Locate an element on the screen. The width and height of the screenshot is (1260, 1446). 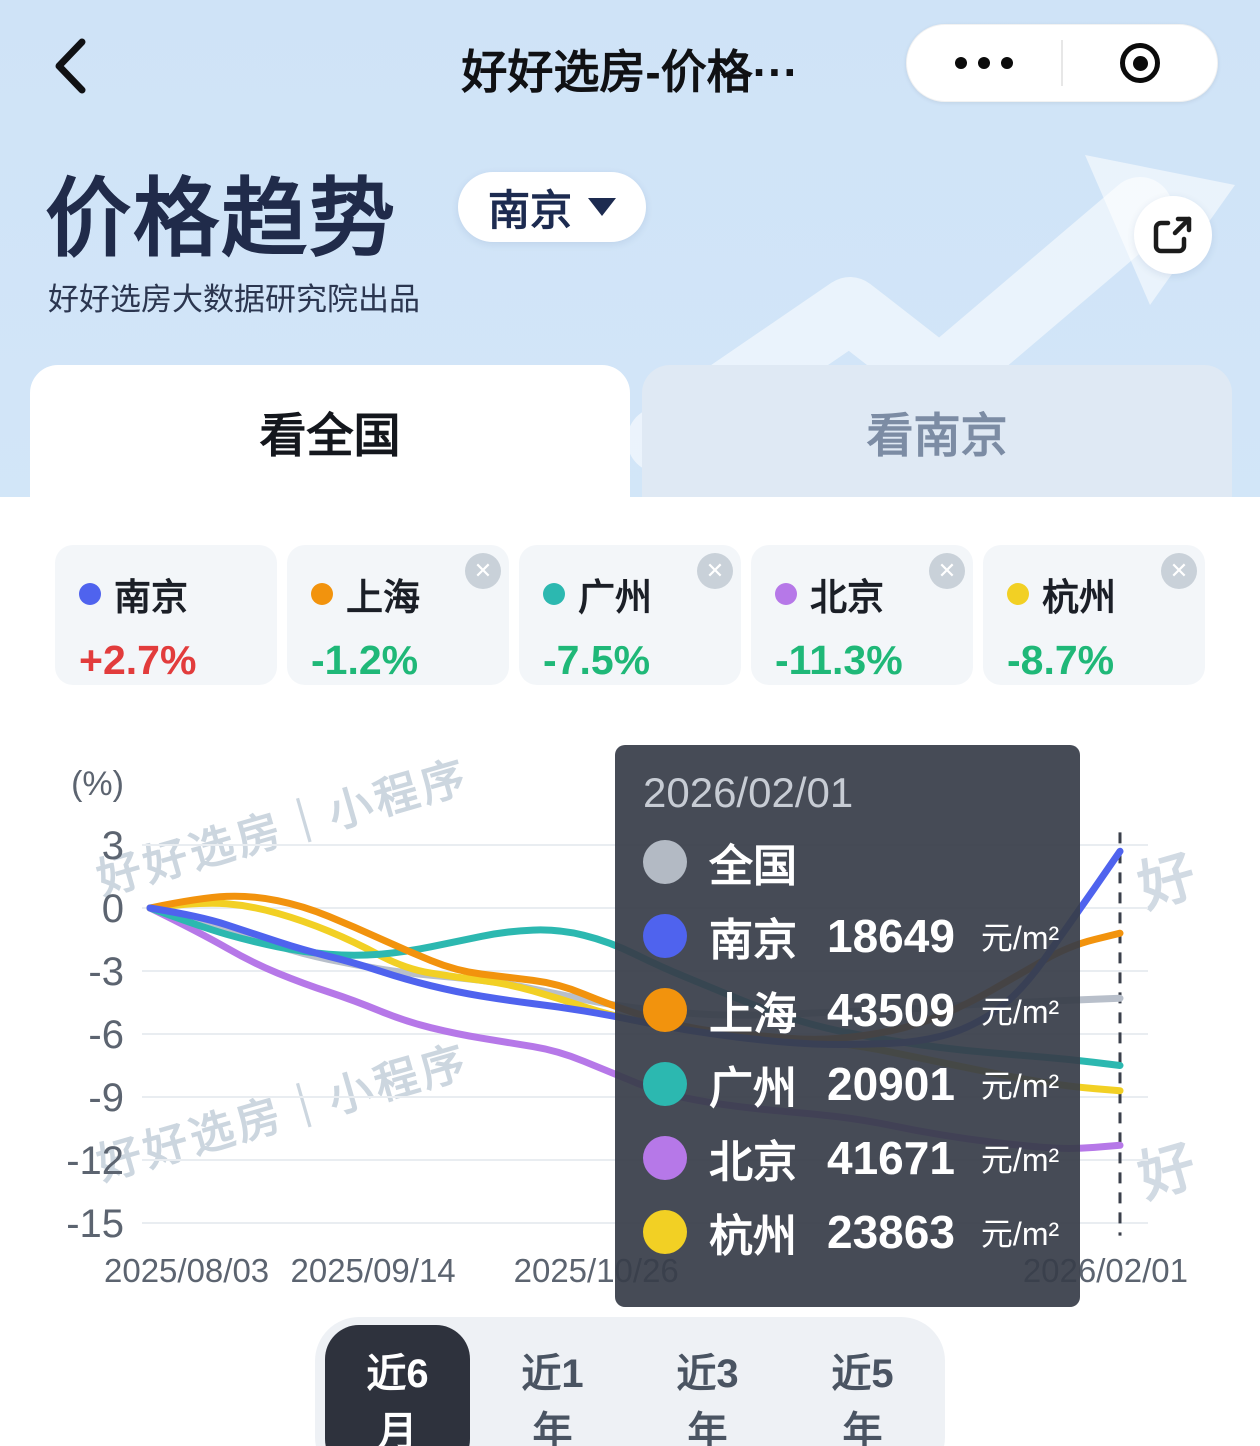
tab-national: 看全国 is located at coordinates (330, 431).